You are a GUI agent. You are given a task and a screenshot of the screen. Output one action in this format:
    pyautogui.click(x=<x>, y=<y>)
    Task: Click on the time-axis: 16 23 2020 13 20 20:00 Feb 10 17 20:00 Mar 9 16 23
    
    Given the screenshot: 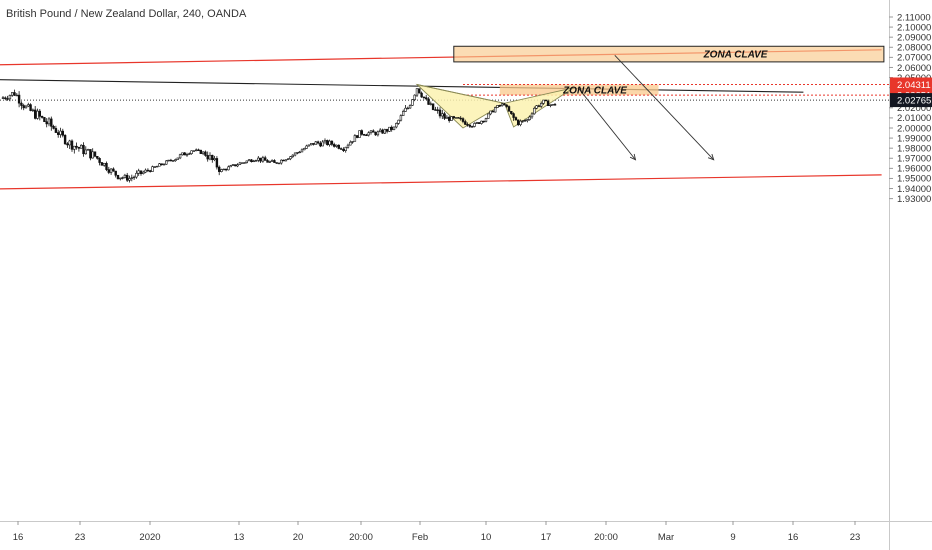 What is the action you would take?
    pyautogui.click(x=437, y=532)
    